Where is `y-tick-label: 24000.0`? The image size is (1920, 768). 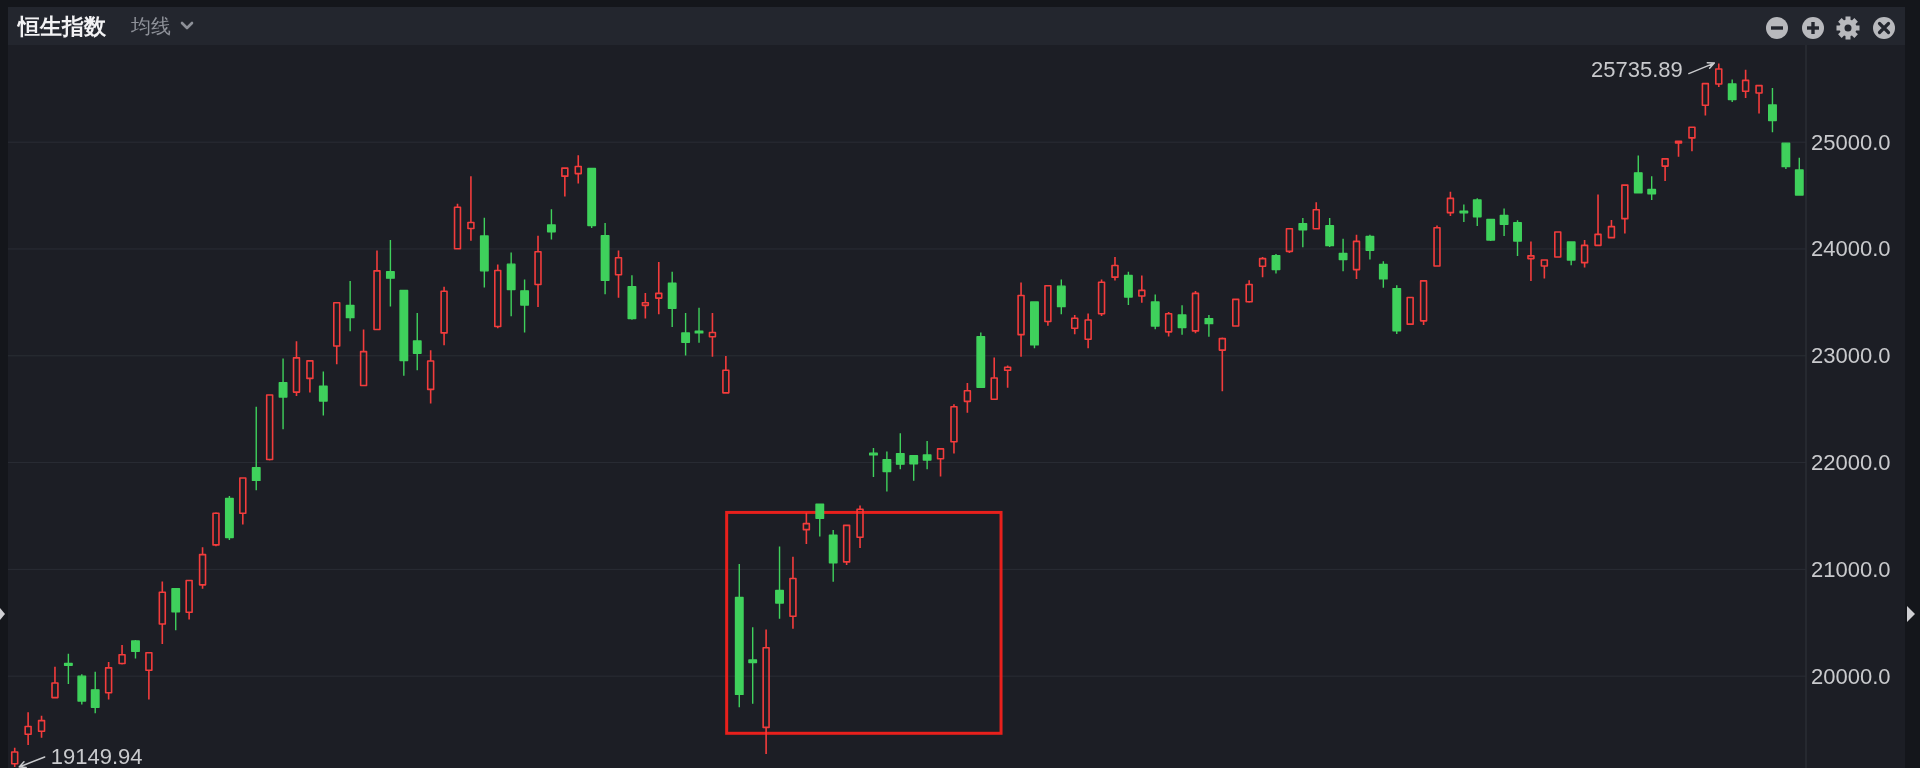 y-tick-label: 24000.0 is located at coordinates (1851, 249).